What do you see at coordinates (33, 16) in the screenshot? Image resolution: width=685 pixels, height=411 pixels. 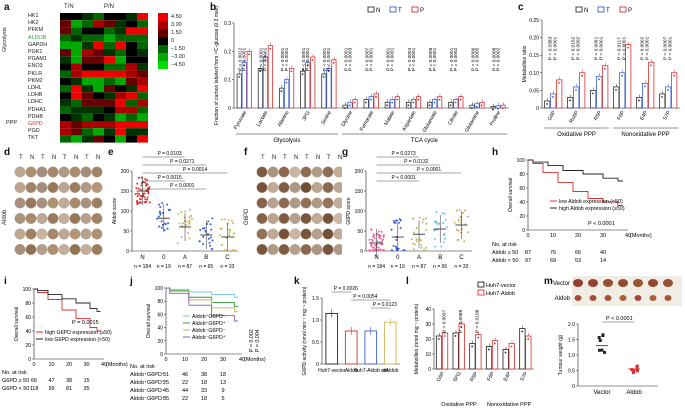 I see `heatmap-gene-label: HK1` at bounding box center [33, 16].